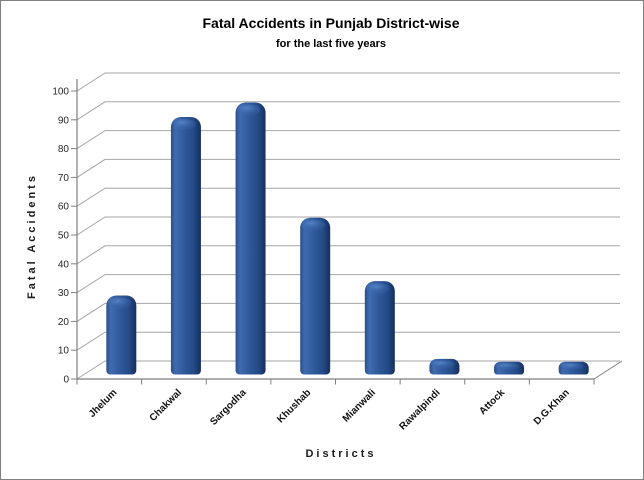 The height and width of the screenshot is (480, 644). I want to click on y-tick-label-70: 70, so click(64, 178).